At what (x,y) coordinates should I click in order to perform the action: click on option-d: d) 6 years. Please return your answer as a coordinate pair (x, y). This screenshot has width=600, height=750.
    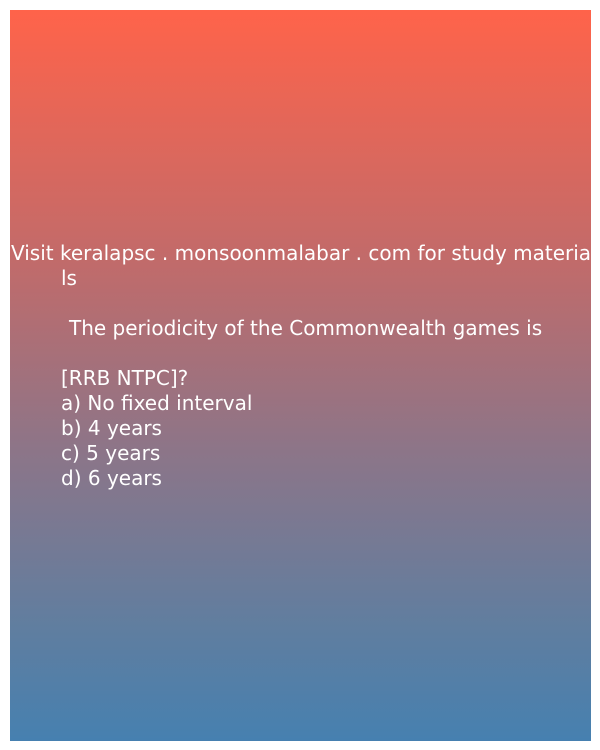
    Looking at the image, I should click on (111, 478).